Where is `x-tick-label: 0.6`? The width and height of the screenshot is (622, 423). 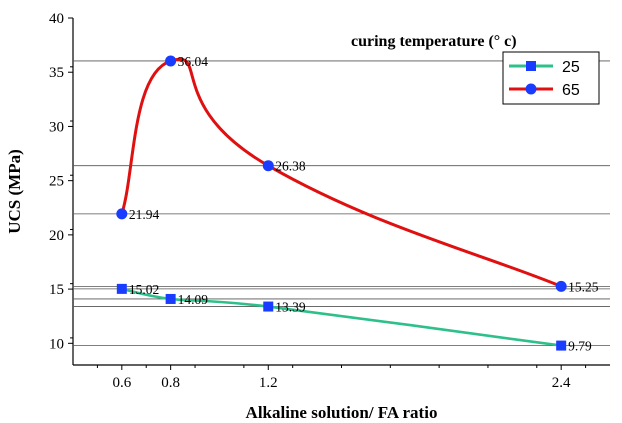 x-tick-label: 0.6 is located at coordinates (121, 383).